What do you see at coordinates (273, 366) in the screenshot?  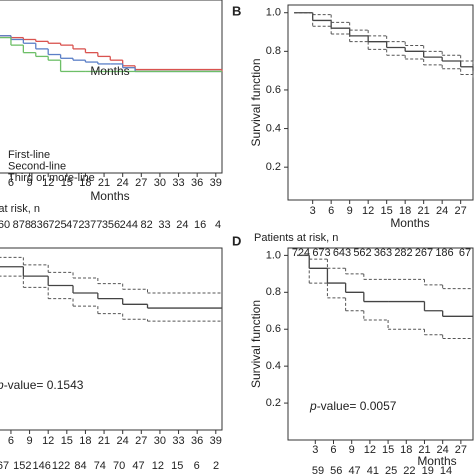 I see `y-tick-label: 0.4` at bounding box center [273, 366].